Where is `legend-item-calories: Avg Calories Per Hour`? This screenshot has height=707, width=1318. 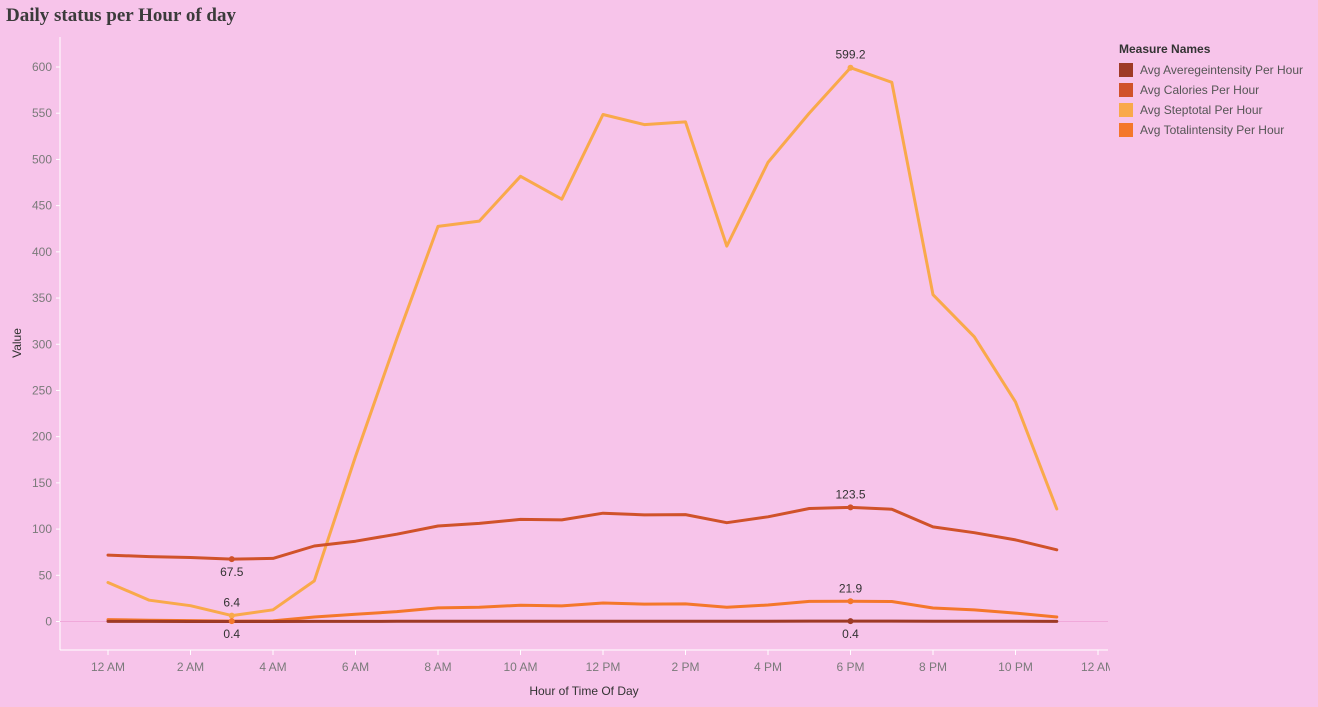
legend-item-calories: Avg Calories Per Hour is located at coordinates (1211, 90).